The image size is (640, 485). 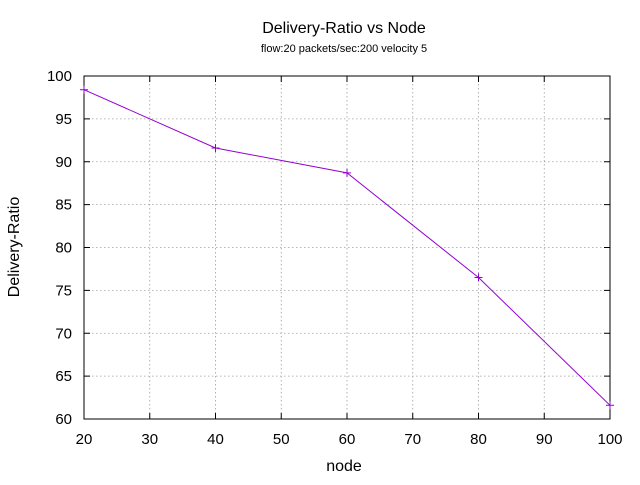 What do you see at coordinates (63, 119) in the screenshot?
I see `y-tick-label: 95` at bounding box center [63, 119].